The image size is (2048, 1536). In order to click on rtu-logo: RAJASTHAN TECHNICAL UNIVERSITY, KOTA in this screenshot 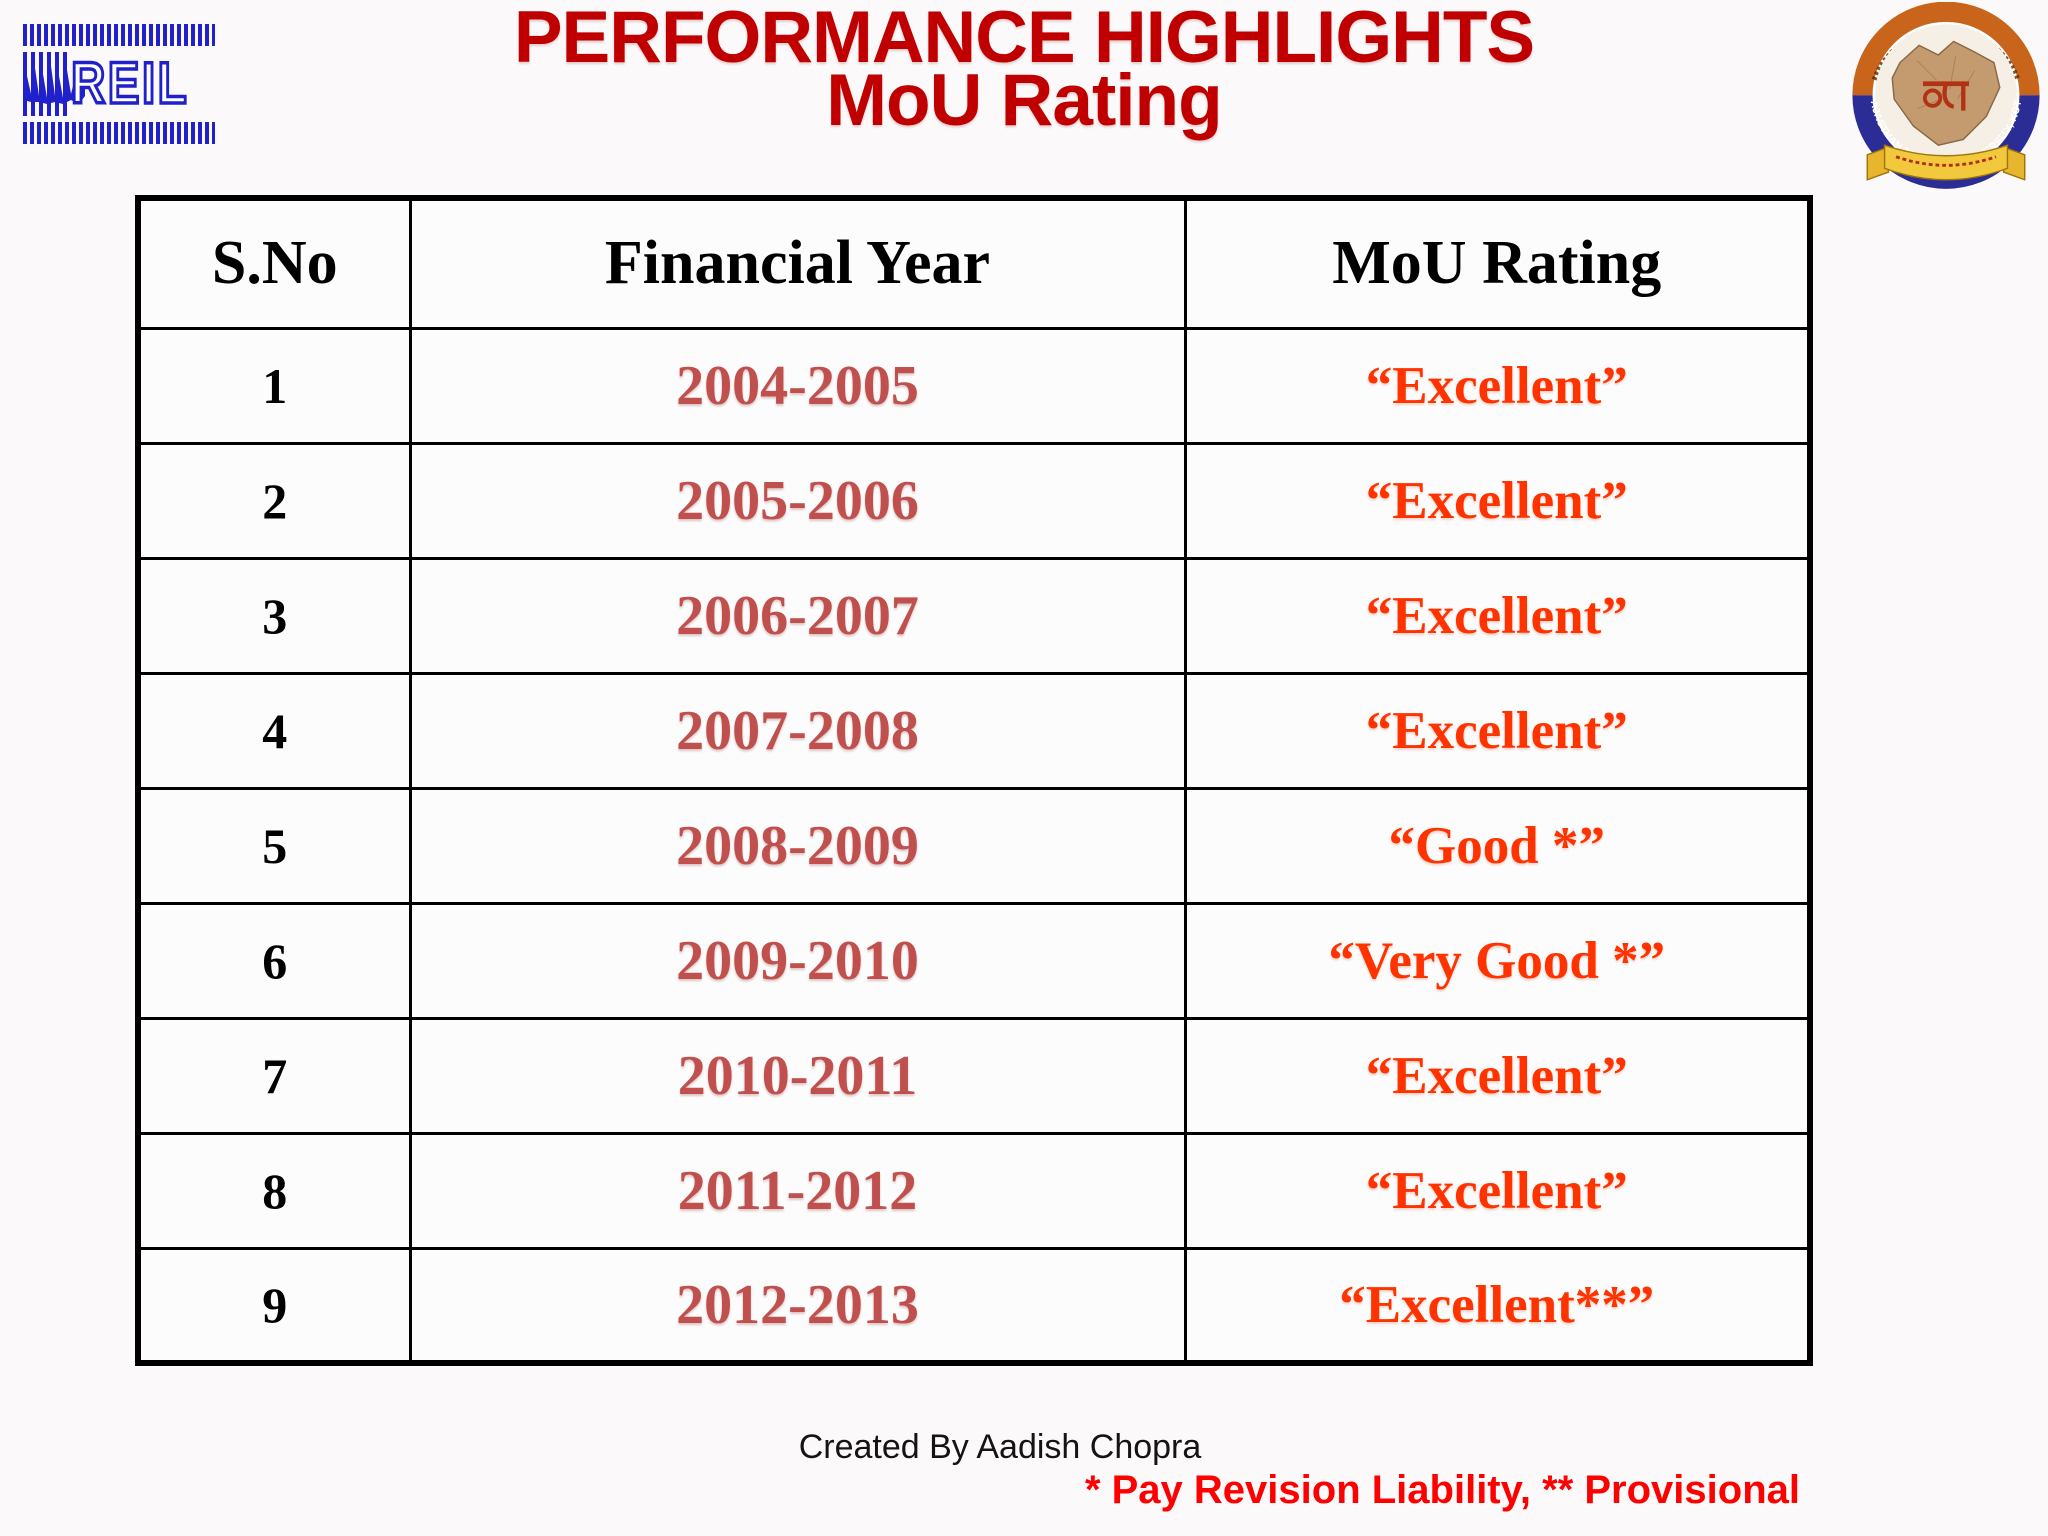, I will do `click(1945, 95)`.